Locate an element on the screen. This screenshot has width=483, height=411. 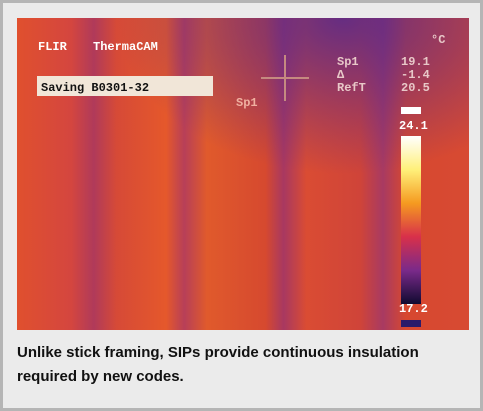
scale-bottom-swatch is located at coordinates (411, 323).